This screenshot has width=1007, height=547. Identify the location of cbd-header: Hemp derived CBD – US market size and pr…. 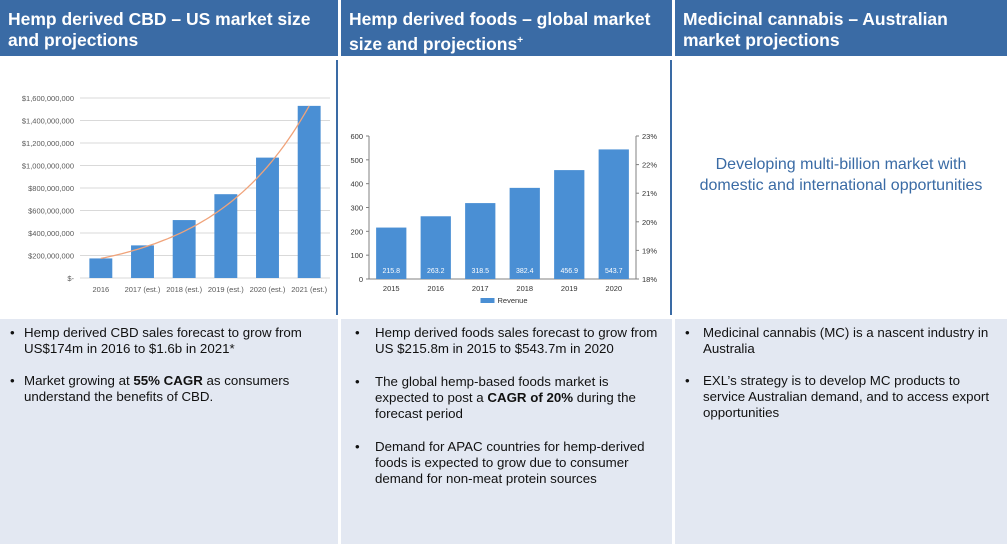
(169, 28).